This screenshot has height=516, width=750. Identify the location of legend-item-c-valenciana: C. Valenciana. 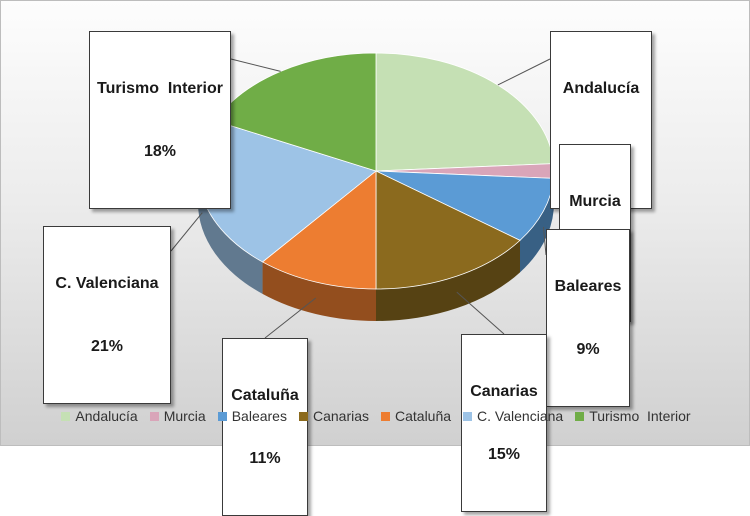
(513, 416).